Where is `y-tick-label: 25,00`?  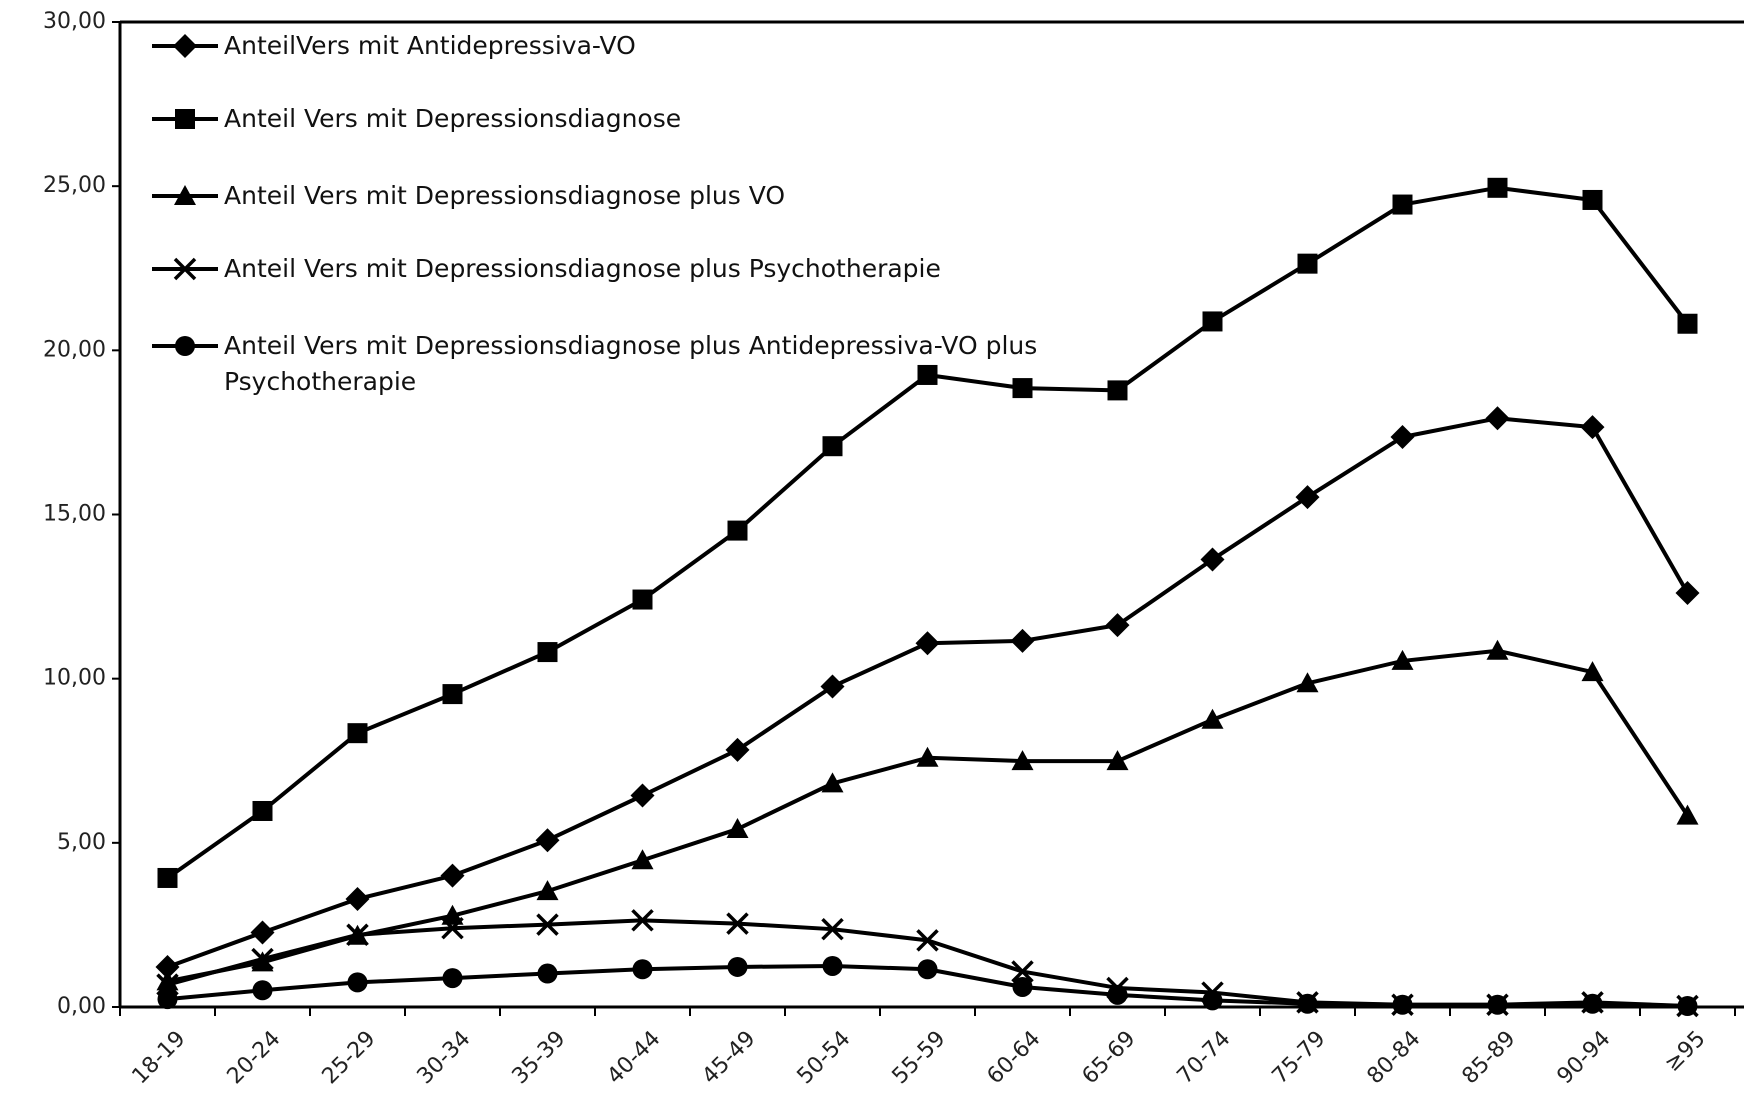
y-tick-label: 25,00 is located at coordinates (74, 185).